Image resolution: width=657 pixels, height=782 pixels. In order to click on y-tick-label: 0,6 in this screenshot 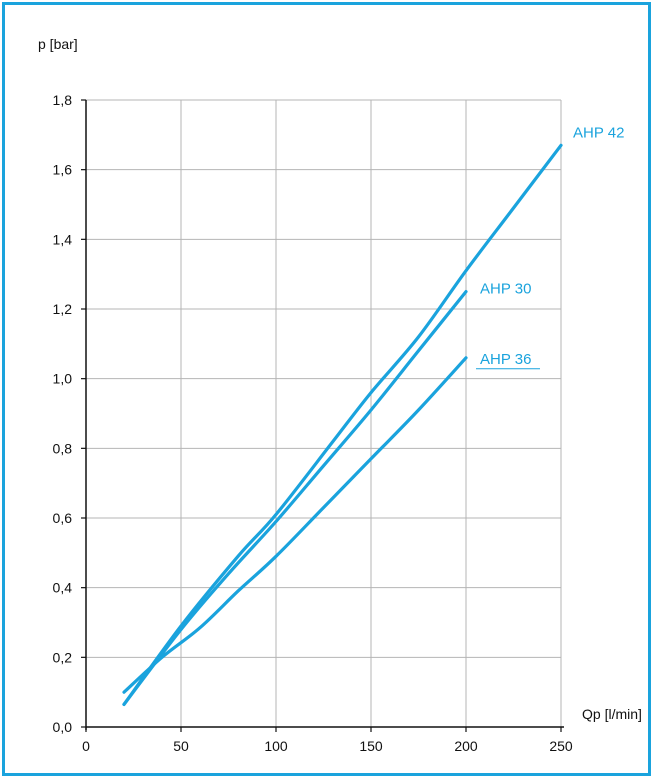, I will do `click(63, 518)`.